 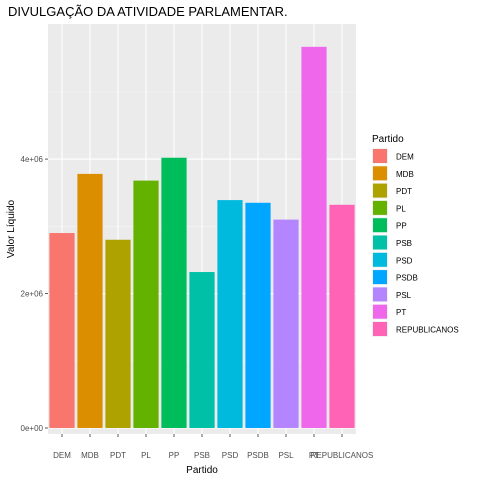 I want to click on bar-pl, so click(x=146, y=304).